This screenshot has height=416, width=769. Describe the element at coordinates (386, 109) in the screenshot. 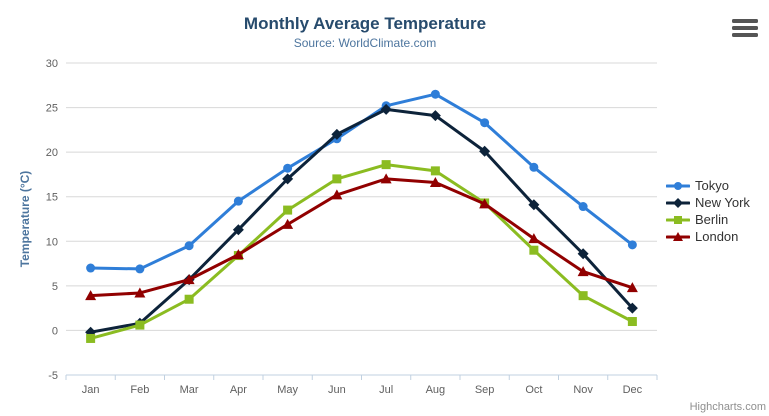

I see `data-point-new-york-jul` at that location.